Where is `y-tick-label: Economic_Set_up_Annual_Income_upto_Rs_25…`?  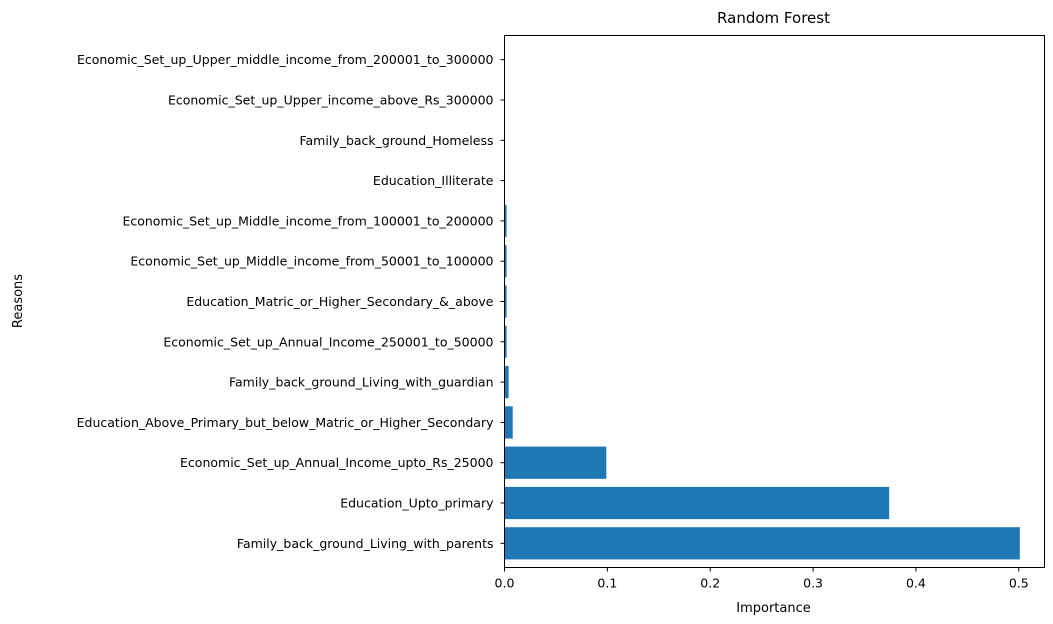
y-tick-label: Economic_Set_up_Annual_Income_upto_Rs_25… is located at coordinates (337, 462).